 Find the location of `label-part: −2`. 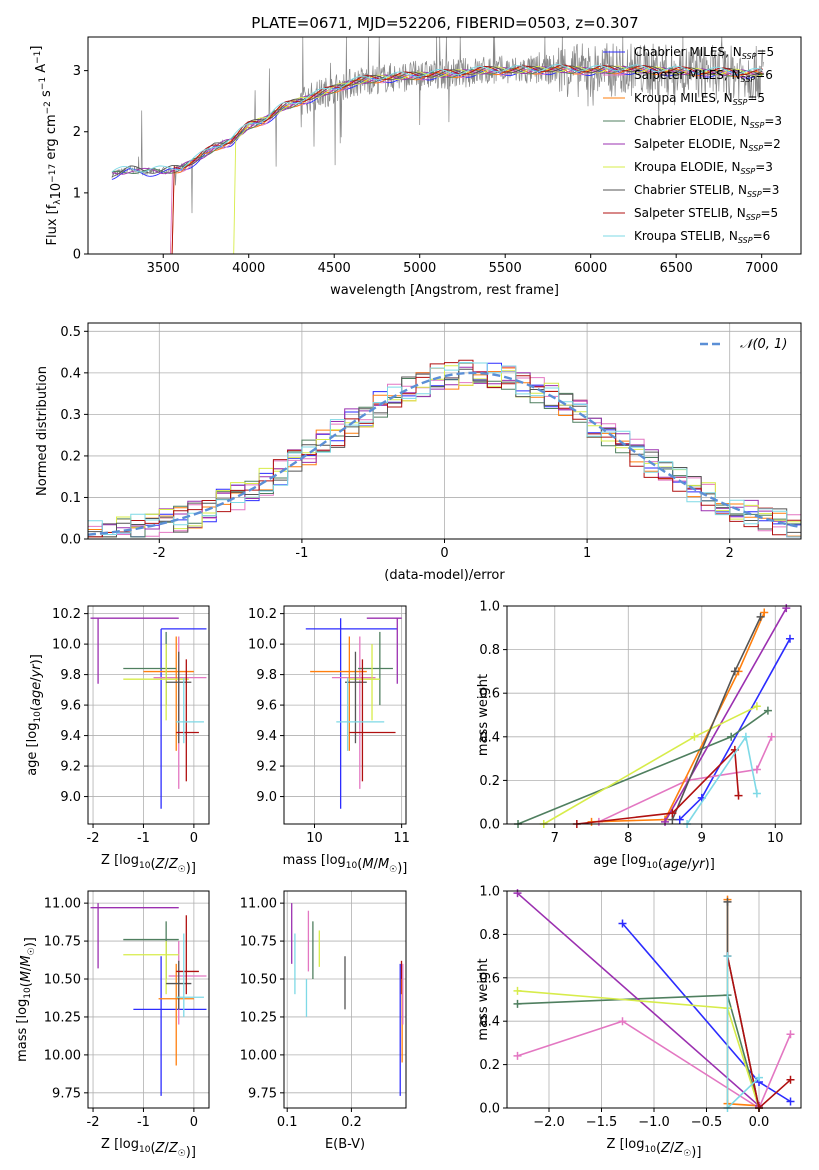

label-part: −2 is located at coordinates (48, 107).